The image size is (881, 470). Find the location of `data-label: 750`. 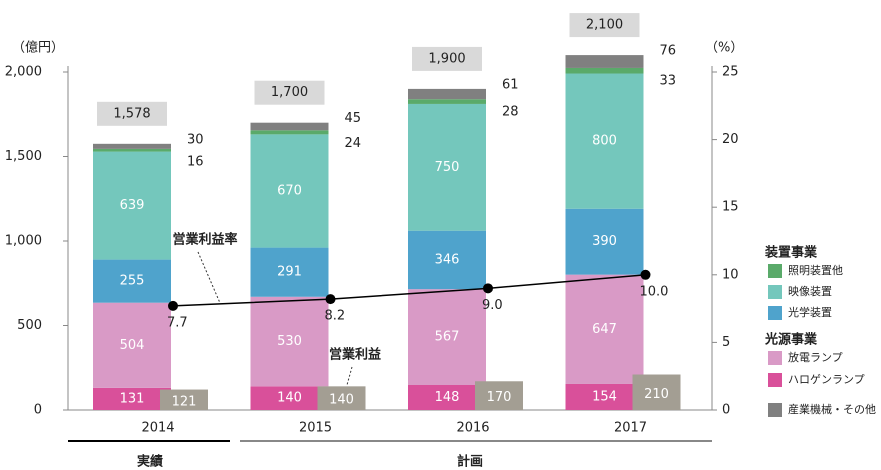

data-label: 750 is located at coordinates (447, 167).